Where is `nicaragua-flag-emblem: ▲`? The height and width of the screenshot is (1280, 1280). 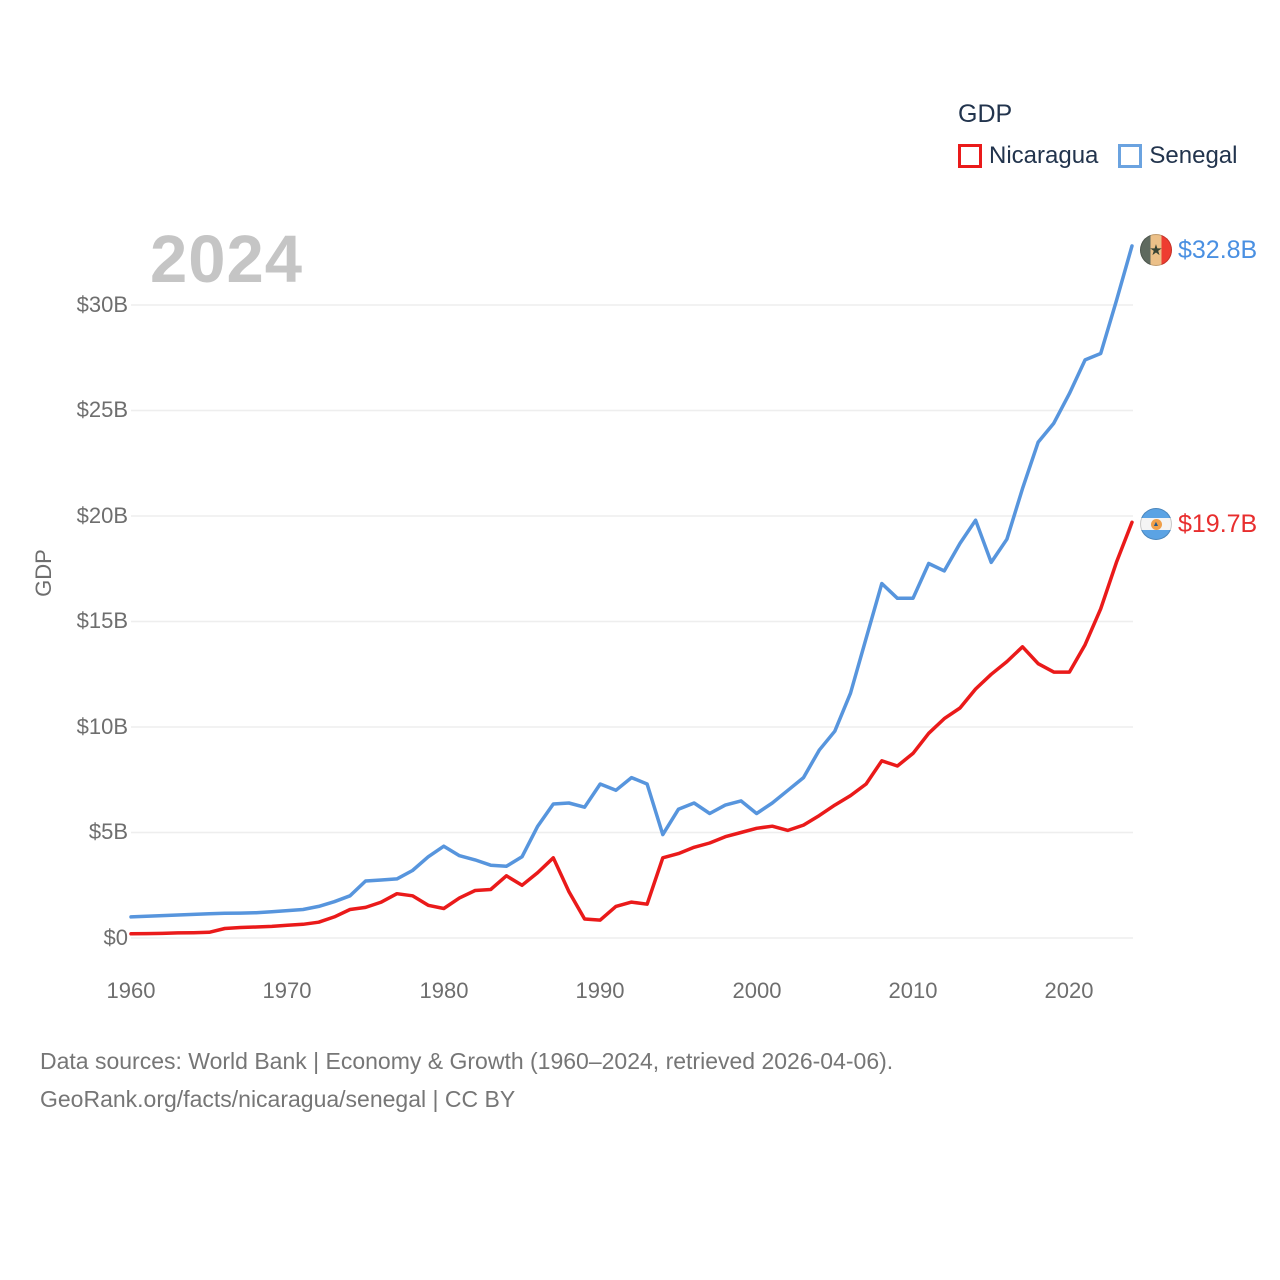
nicaragua-flag-emblem: ▲ is located at coordinates (1156, 524).